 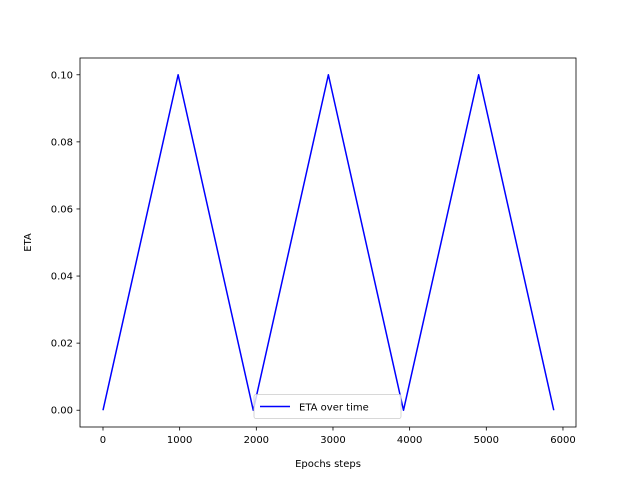 I want to click on x-tick-label: 4000, so click(x=409, y=440).